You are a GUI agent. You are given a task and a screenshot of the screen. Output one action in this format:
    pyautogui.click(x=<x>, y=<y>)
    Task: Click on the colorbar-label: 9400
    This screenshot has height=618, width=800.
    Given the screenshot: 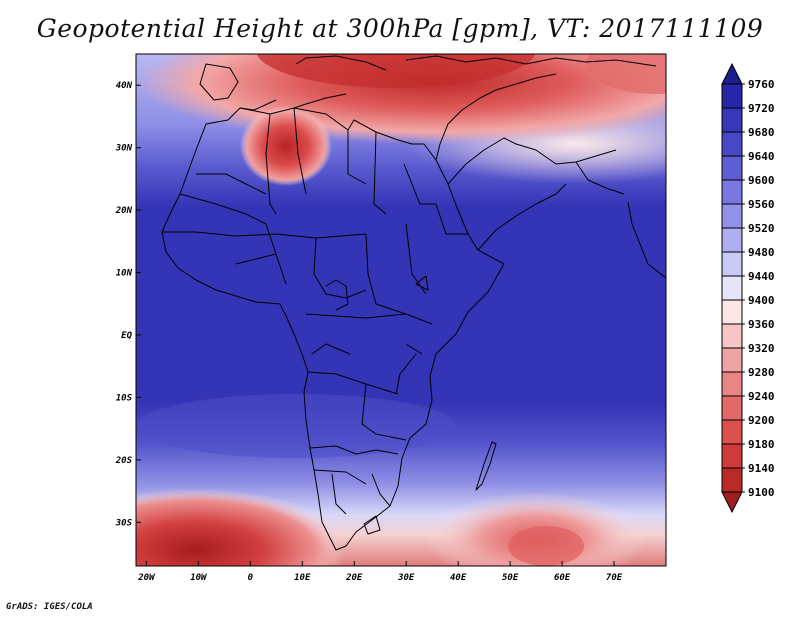 What is the action you would take?
    pyautogui.click(x=761, y=300)
    